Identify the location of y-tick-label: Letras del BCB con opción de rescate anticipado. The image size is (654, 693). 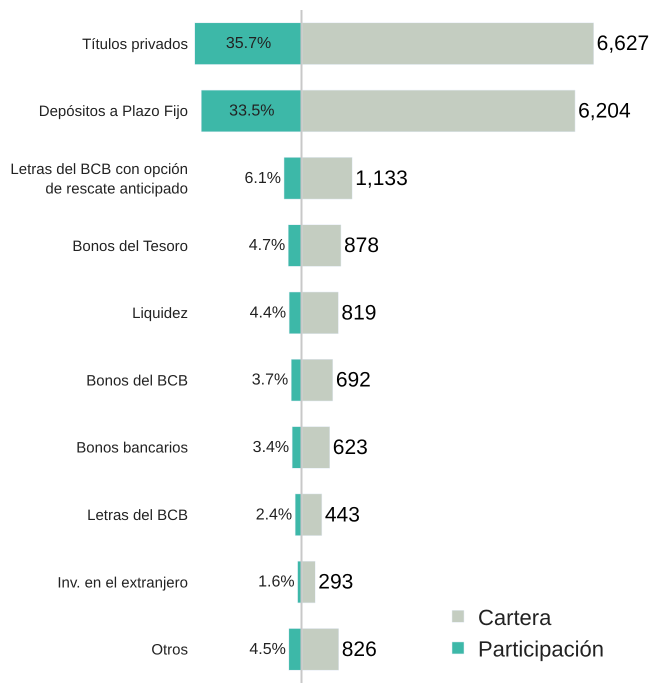
(99, 179).